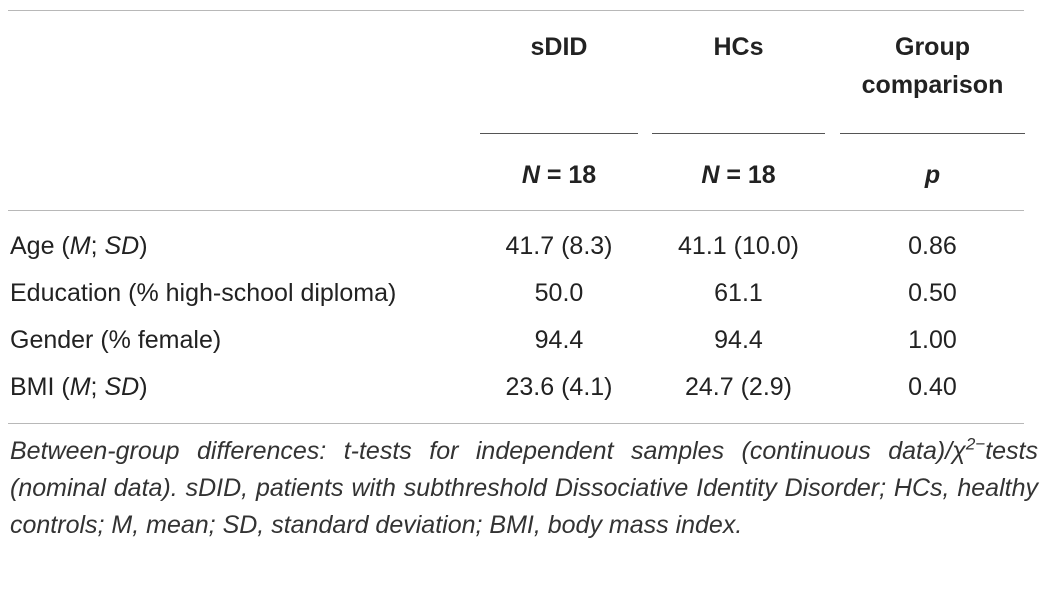 The image size is (1050, 590). Describe the element at coordinates (516, 423) in the screenshot. I see `table-bottom-rule` at that location.